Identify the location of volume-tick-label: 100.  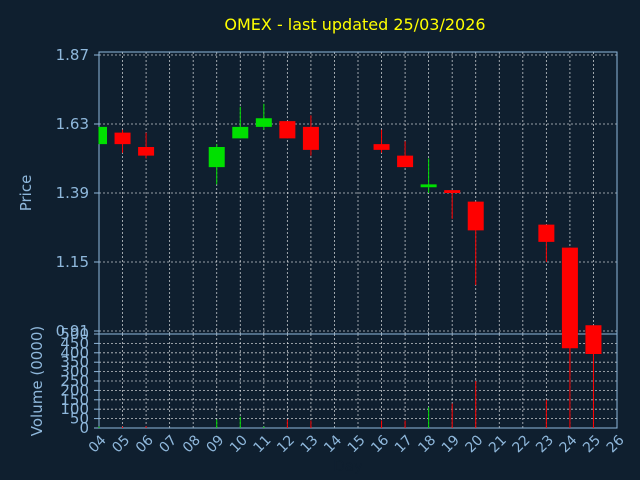
(74, 409).